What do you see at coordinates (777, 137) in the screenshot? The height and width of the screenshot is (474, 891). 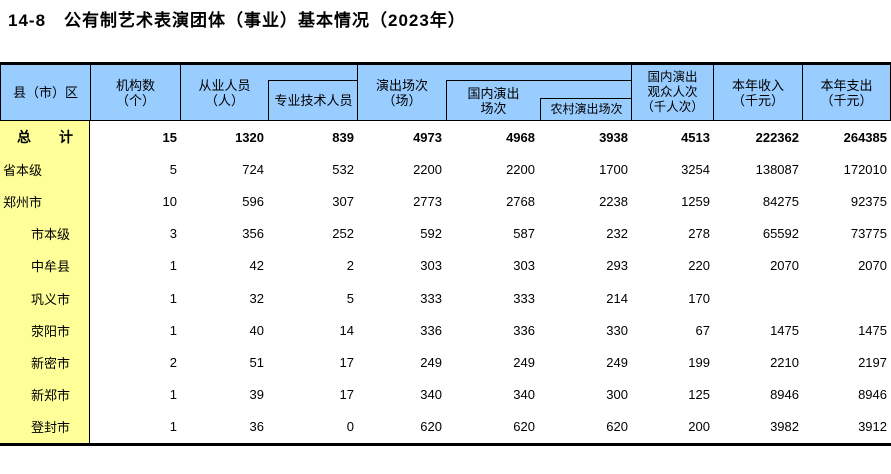 I see `data-cell: 222362` at bounding box center [777, 137].